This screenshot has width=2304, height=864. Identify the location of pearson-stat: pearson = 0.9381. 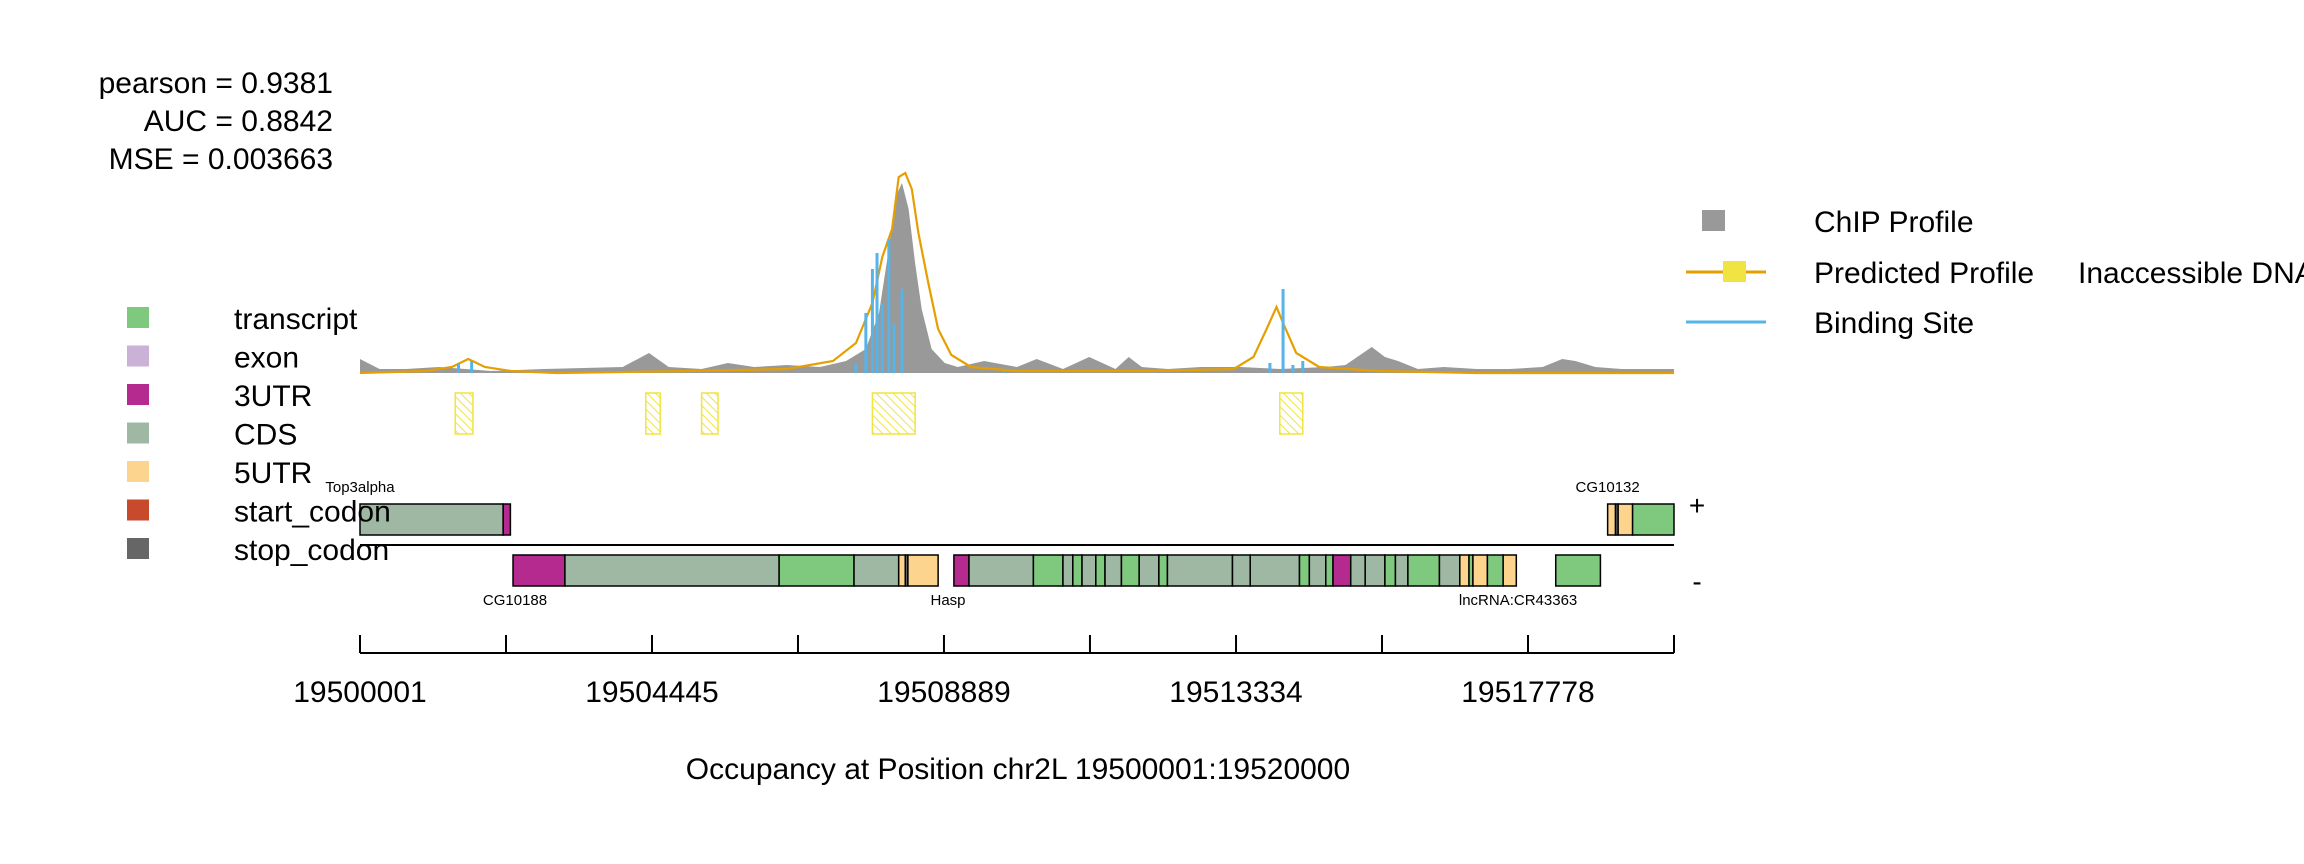
(216, 83).